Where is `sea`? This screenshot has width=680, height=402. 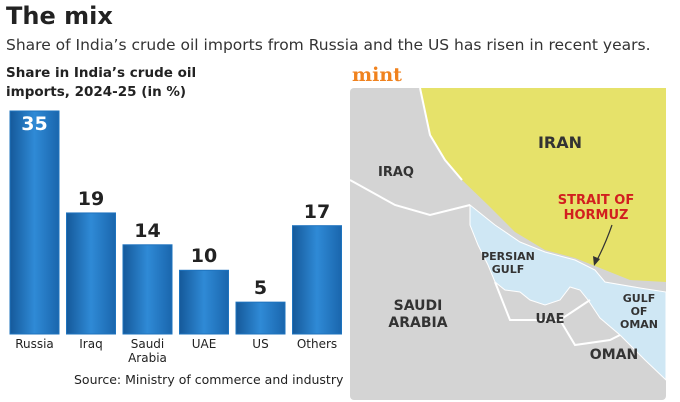
sea is located at coordinates (568, 292).